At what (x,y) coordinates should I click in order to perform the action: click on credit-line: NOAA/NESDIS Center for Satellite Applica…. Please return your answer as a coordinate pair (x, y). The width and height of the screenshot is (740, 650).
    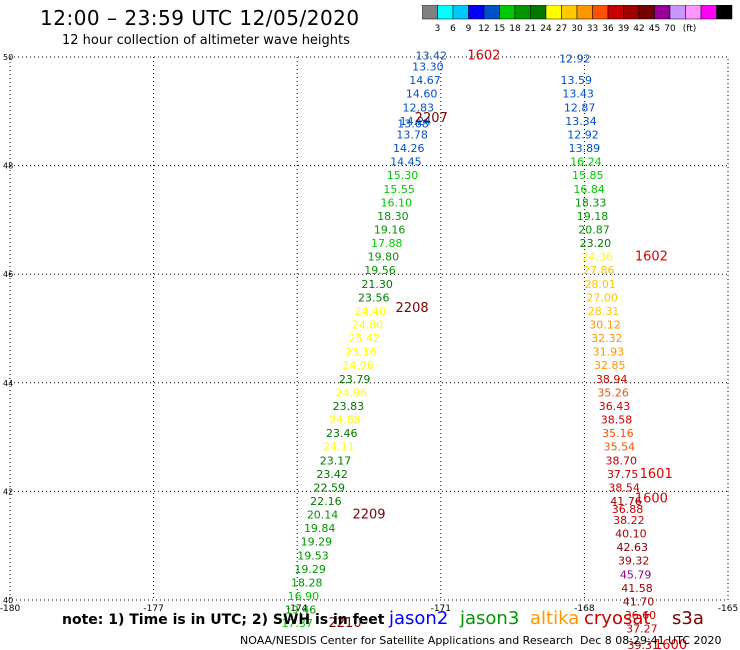
    Looking at the image, I should click on (407, 640).